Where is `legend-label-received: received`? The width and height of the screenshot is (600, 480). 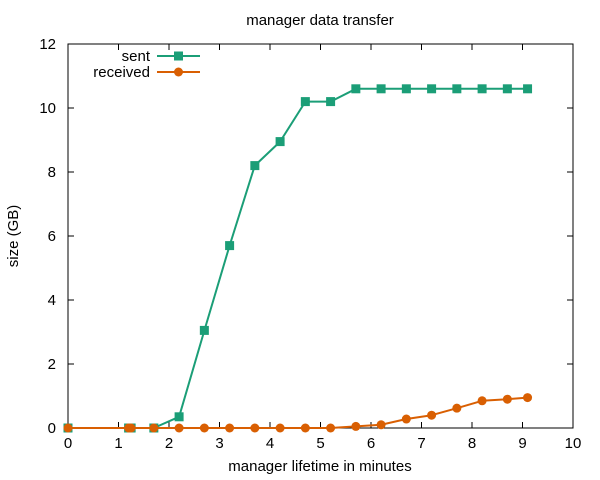 legend-label-received: received is located at coordinates (121, 72).